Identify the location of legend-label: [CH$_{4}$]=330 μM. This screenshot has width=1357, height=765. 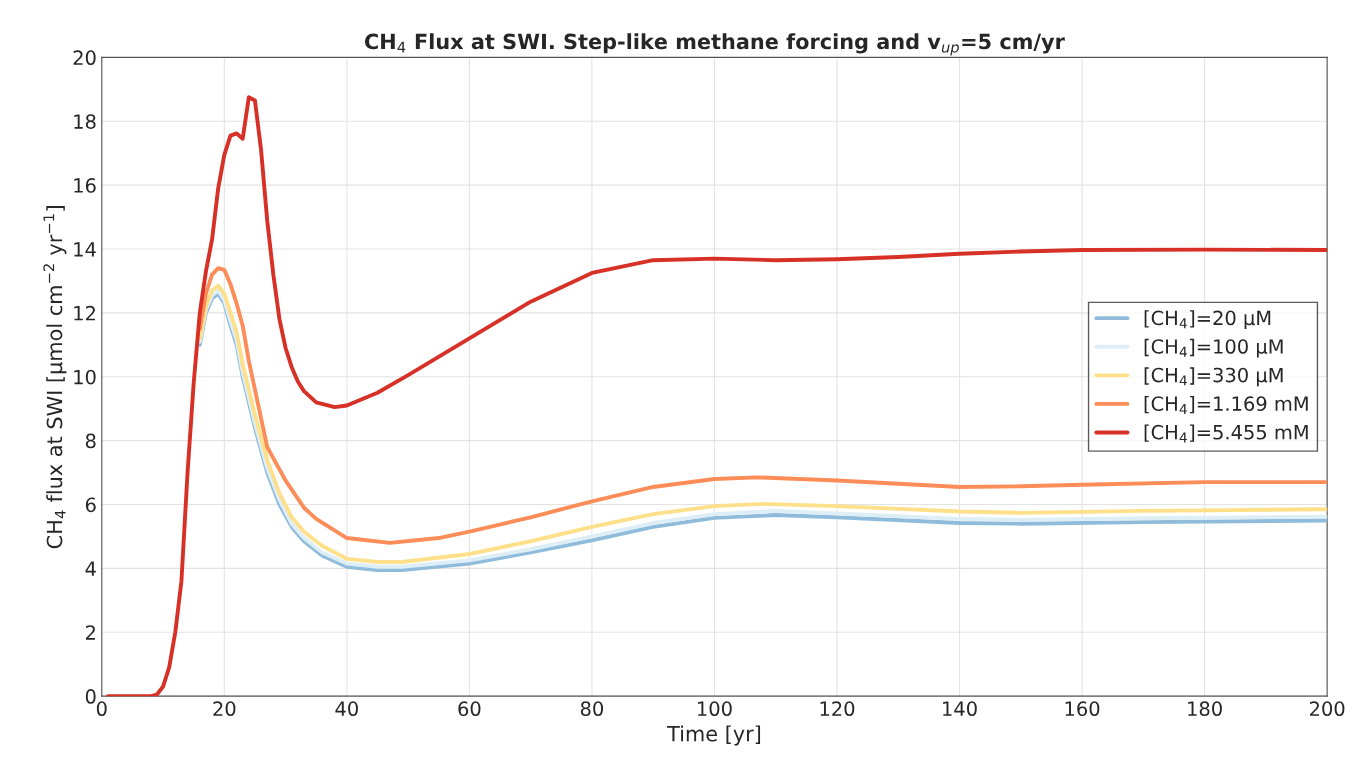
(1213, 377).